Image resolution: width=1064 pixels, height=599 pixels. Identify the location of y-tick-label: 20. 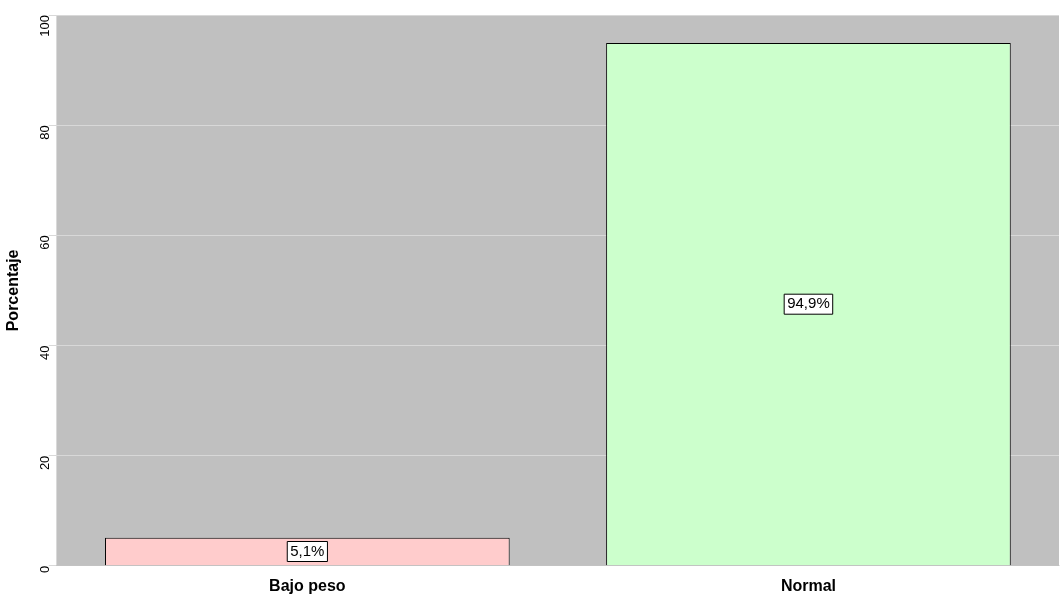
(45, 463).